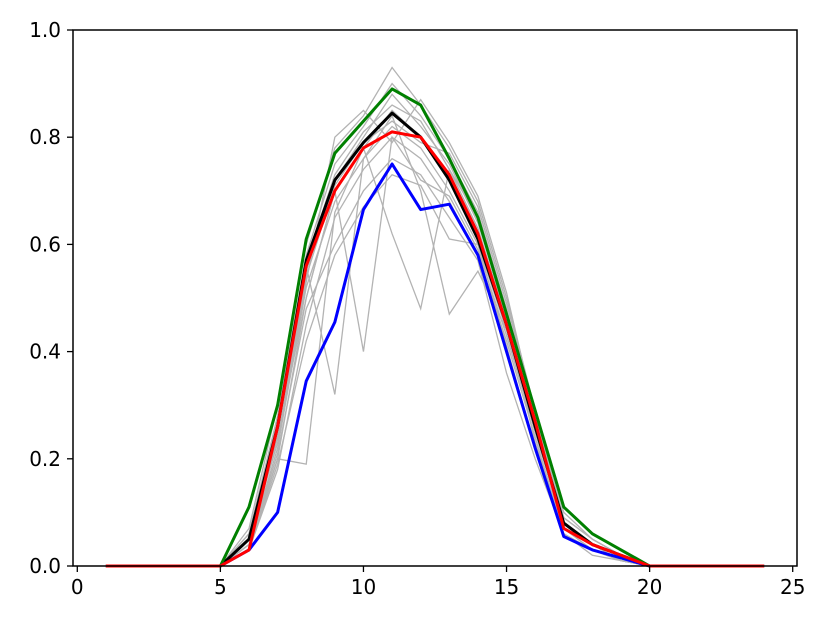  Describe the element at coordinates (45, 566) in the screenshot. I see `y-tick-label: 0.0` at that location.